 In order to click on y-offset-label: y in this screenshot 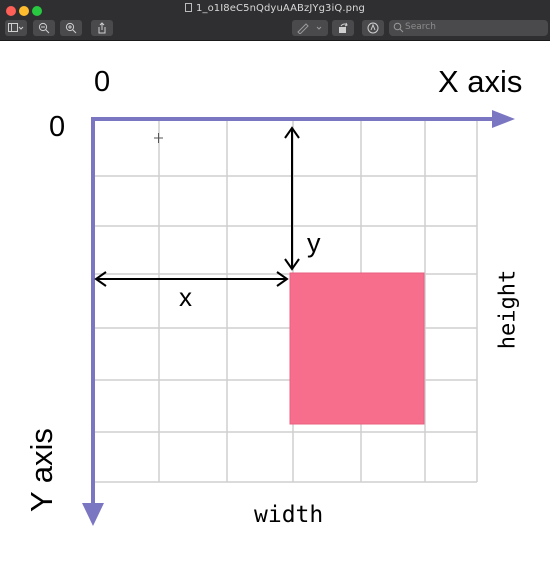, I will do `click(314, 243)`.